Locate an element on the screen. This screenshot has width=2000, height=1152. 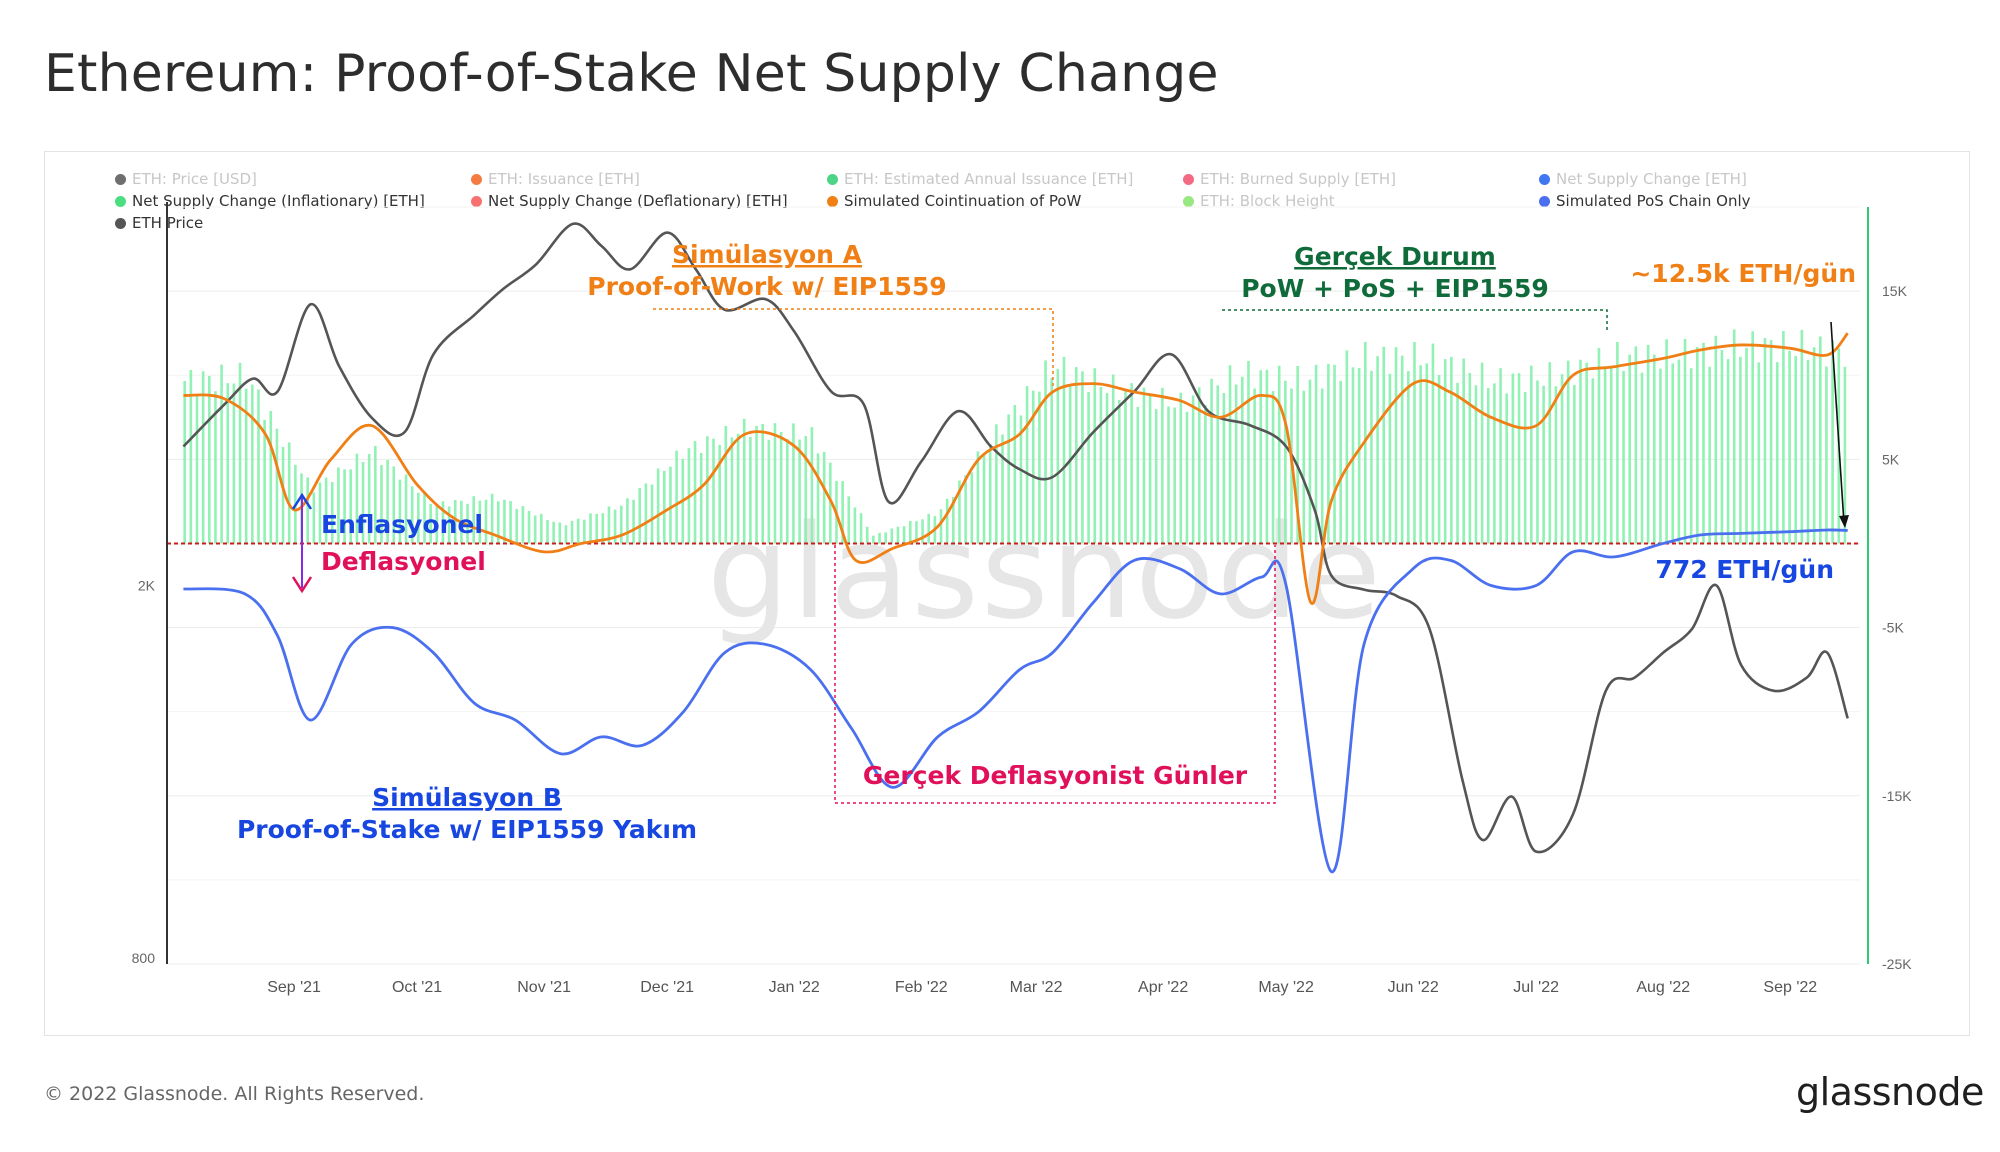
sim-b-title: Simülasyon B is located at coordinates (467, 797).